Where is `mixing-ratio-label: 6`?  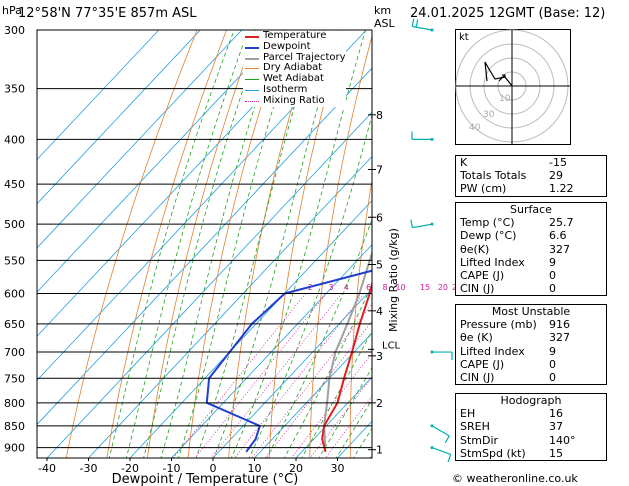 mixing-ratio-label: 6 is located at coordinates (368, 287).